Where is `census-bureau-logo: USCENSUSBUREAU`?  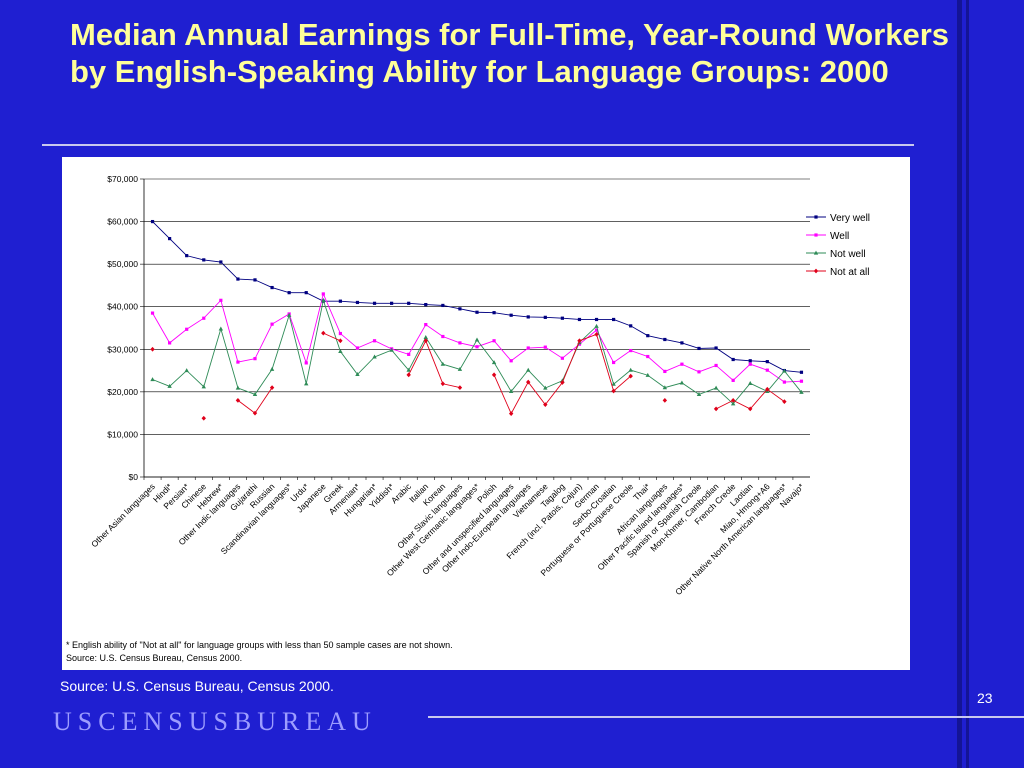
census-bureau-logo: USCENSUSBUREAU is located at coordinates (215, 721).